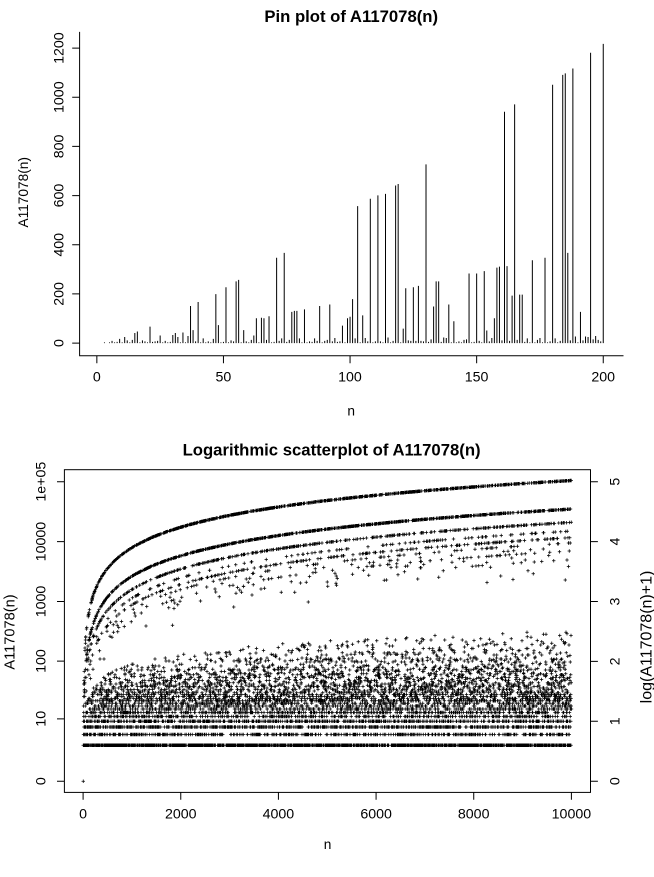 Image resolution: width=654 pixels, height=877 pixels. What do you see at coordinates (332, 450) in the screenshot?
I see `svg-text:Logarithmic scatterplot of A11: Logarithmic scatterplot of A117078(n)` at bounding box center [332, 450].